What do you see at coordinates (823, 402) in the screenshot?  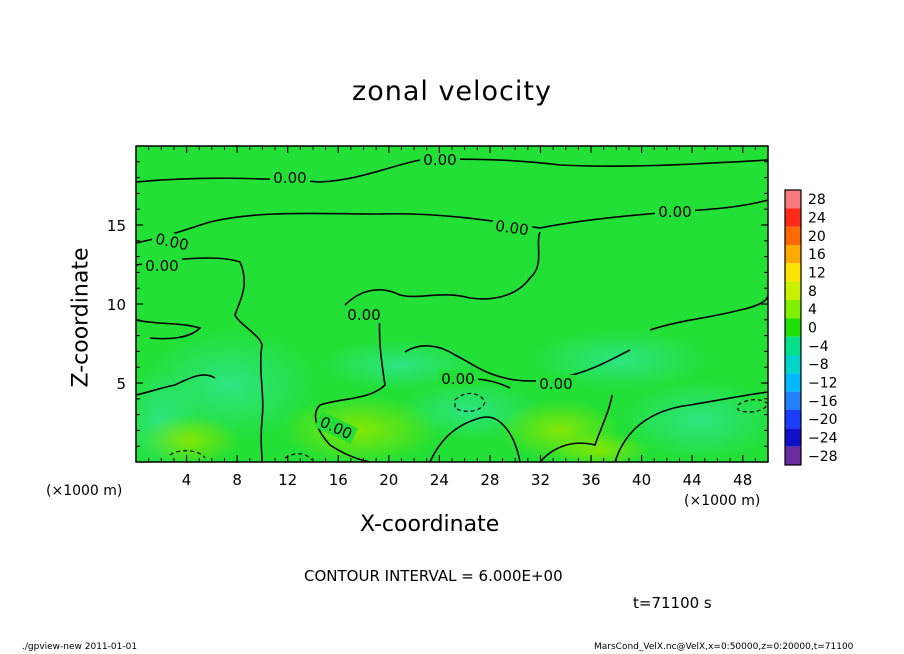 I see `colorbar-label: −16` at bounding box center [823, 402].